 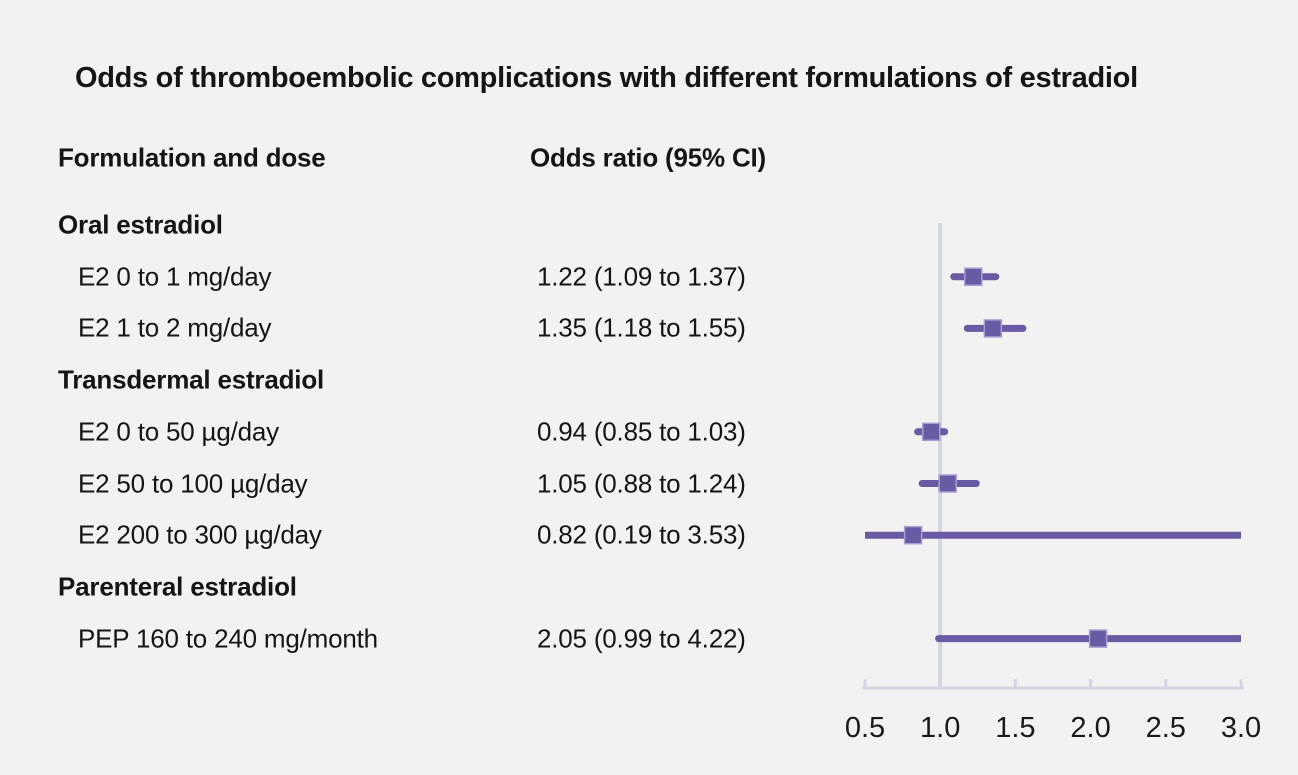 What do you see at coordinates (865, 728) in the screenshot?
I see `x-tick-label: 0.5` at bounding box center [865, 728].